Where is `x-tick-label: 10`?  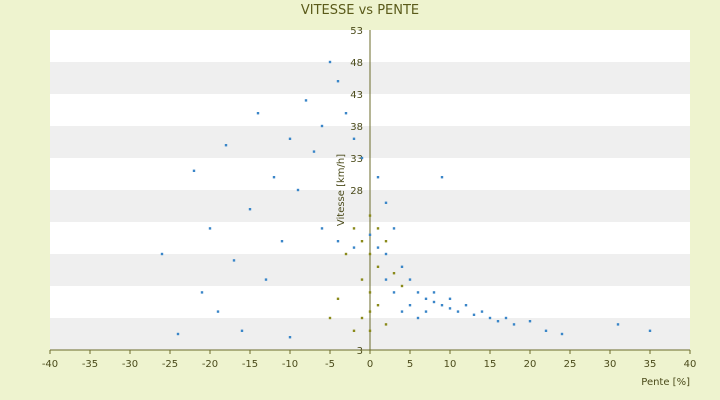
x-tick-label: 10 is located at coordinates (450, 364).